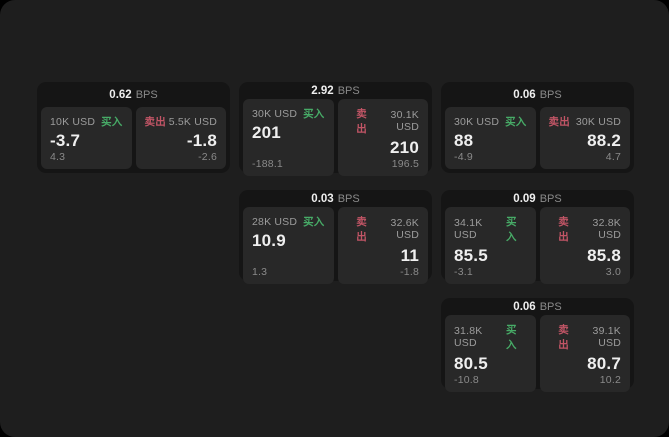 The image size is (669, 437). I want to click on quote-card: 0.62 BPS 10K USD 买入 -3.7 4.3 卖出 5.5K USD, so click(133, 127).